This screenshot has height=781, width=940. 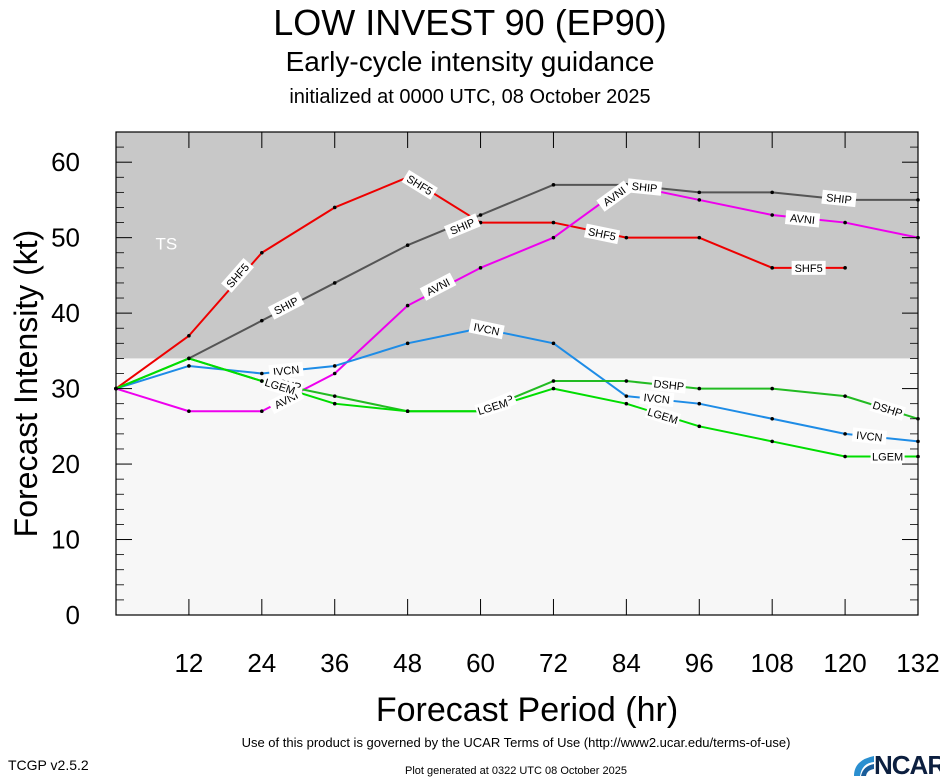 I want to click on series-label-text: SHIP, so click(x=839, y=199).